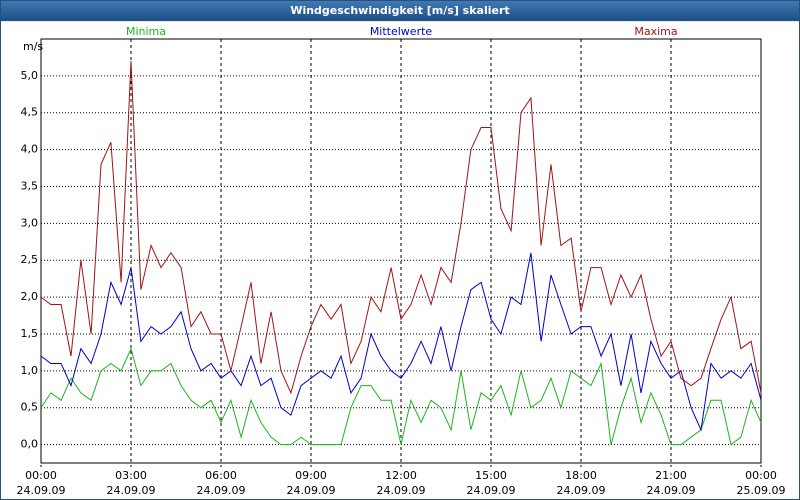  What do you see at coordinates (30, 149) in the screenshot?
I see `y-tick-label: 4,0` at bounding box center [30, 149].